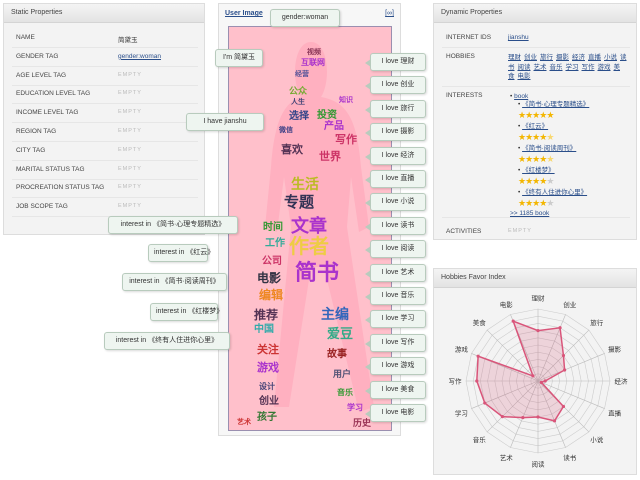  Describe the element at coordinates (540, 67) in the screenshot. I see `hobby-link: 艺术` at that location.